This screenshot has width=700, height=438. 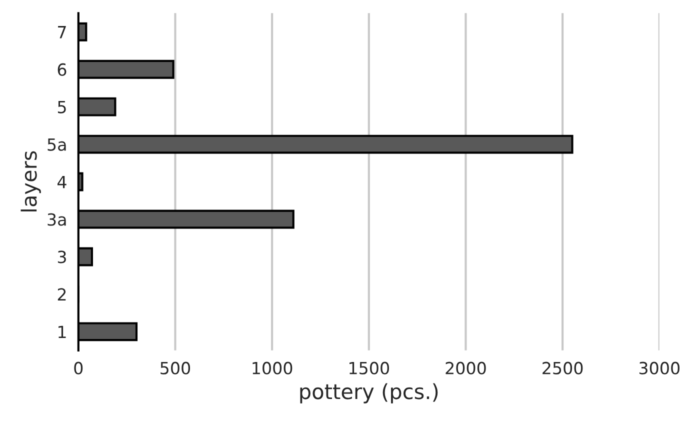 What do you see at coordinates (369, 393) in the screenshot?
I see `x-axis-title: pottery (pcs.)` at bounding box center [369, 393].